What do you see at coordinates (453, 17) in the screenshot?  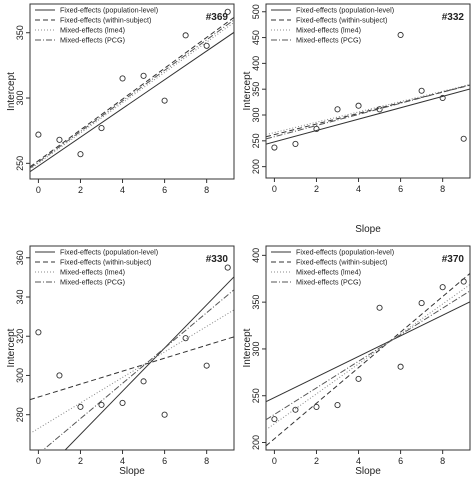 I see `panel-id-label: #332` at bounding box center [453, 17].